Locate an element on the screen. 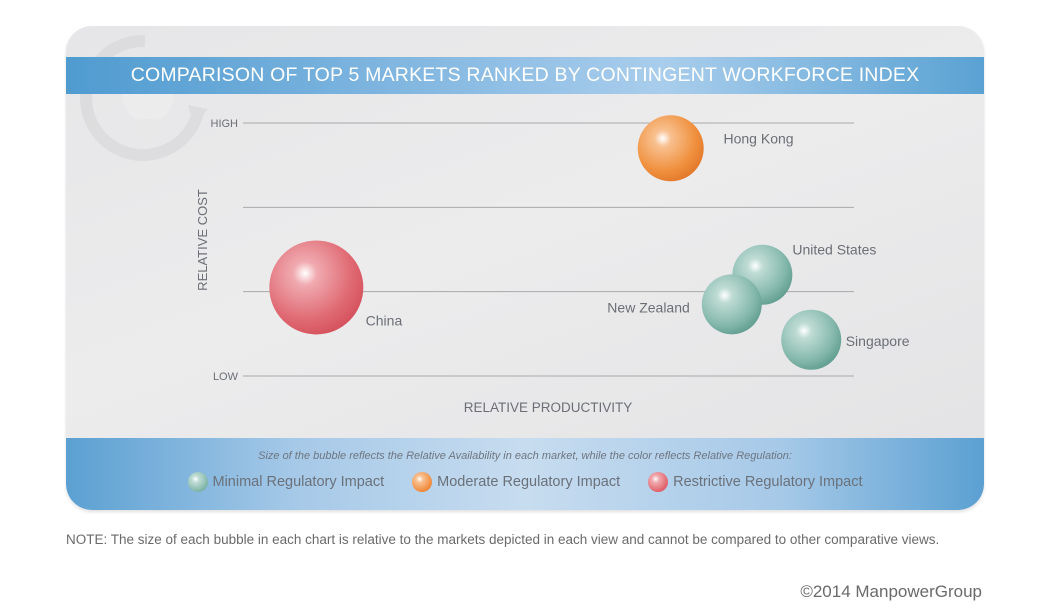  bubble-label: Singapore is located at coordinates (878, 341).